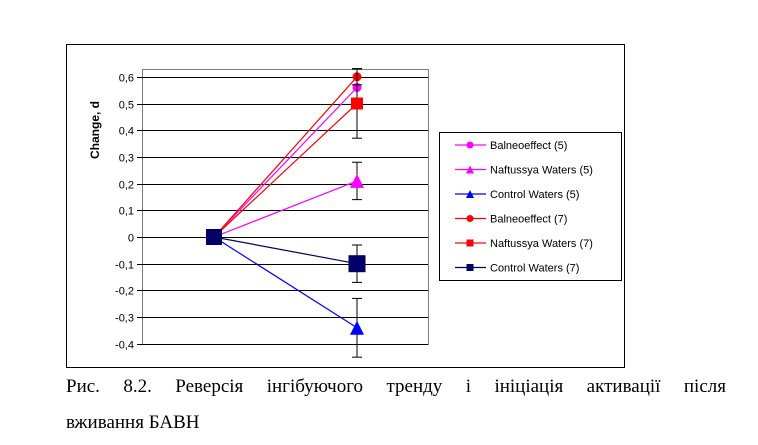  I want to click on legend-label: Control Waters (7), so click(534, 269).